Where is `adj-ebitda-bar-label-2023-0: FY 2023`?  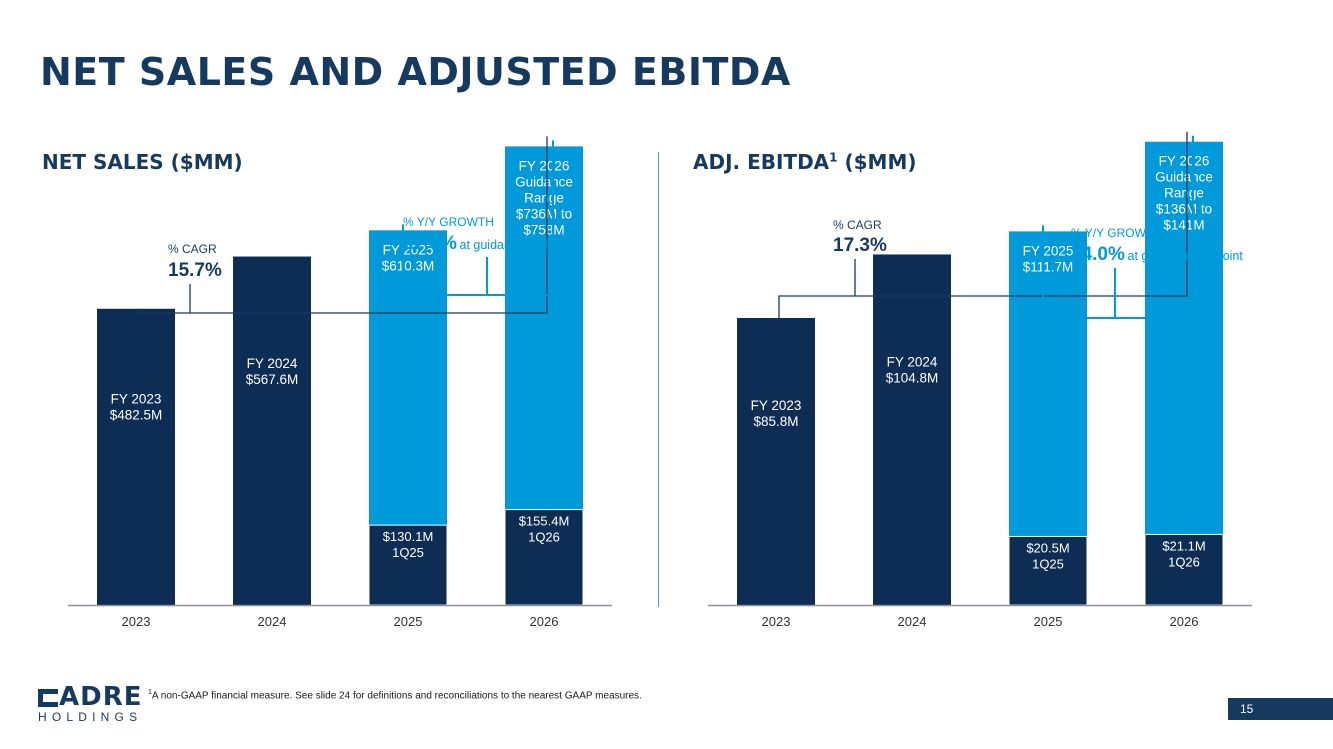
adj-ebitda-bar-label-2023-0: FY 2023 is located at coordinates (776, 405).